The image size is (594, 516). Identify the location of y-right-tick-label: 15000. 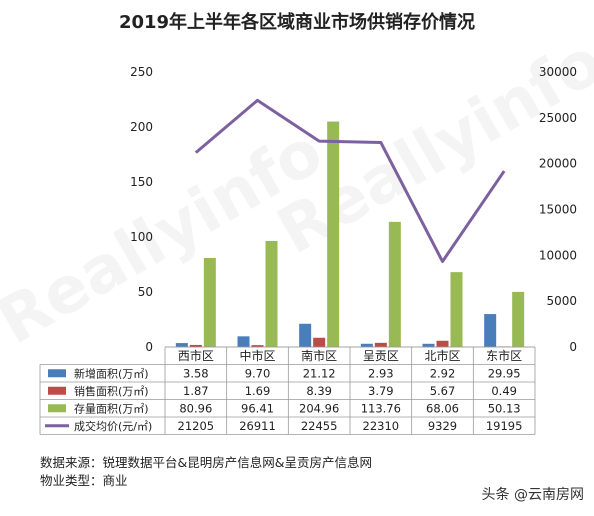
(558, 210).